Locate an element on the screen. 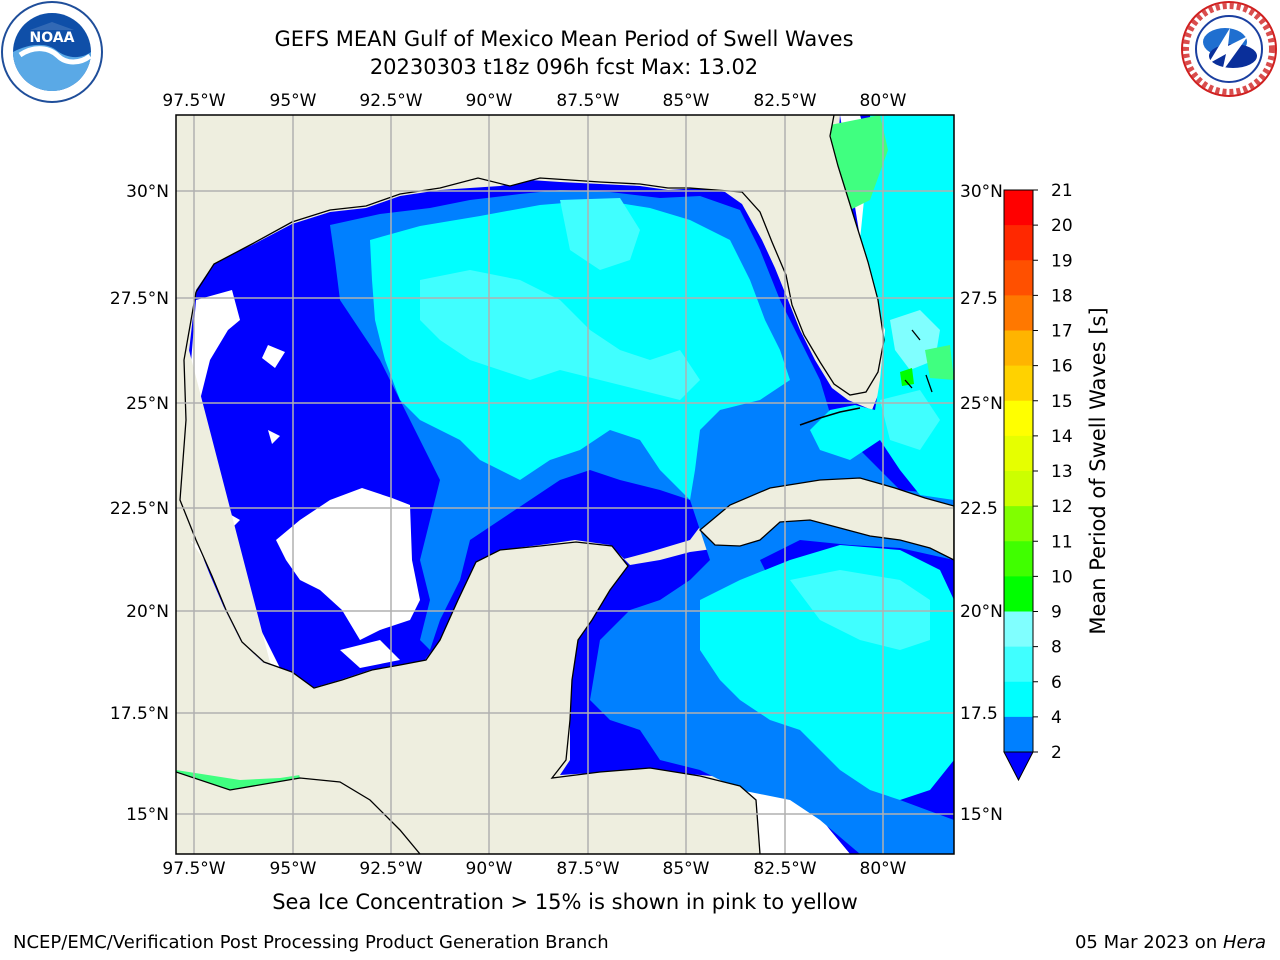  colorbar-blocks is located at coordinates (1018, 485).